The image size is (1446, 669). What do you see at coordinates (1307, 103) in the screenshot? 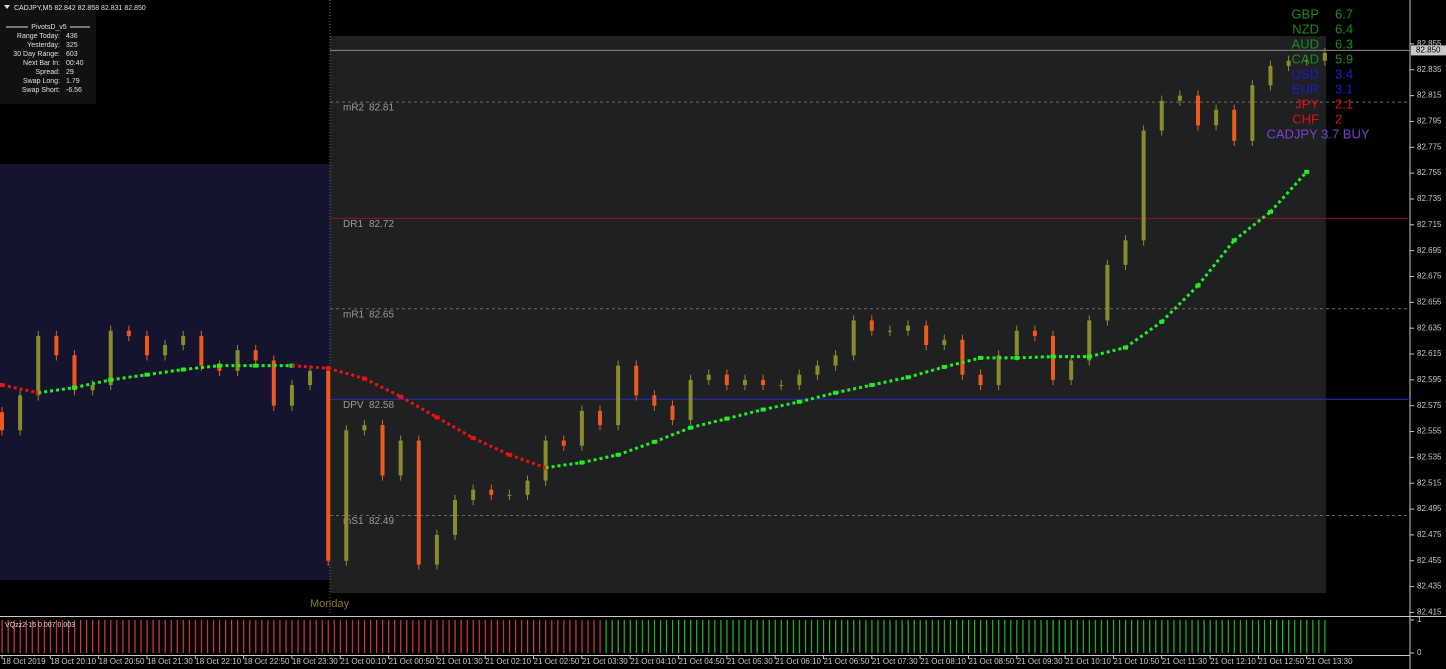
I see `strength-name: JPY` at bounding box center [1307, 103].